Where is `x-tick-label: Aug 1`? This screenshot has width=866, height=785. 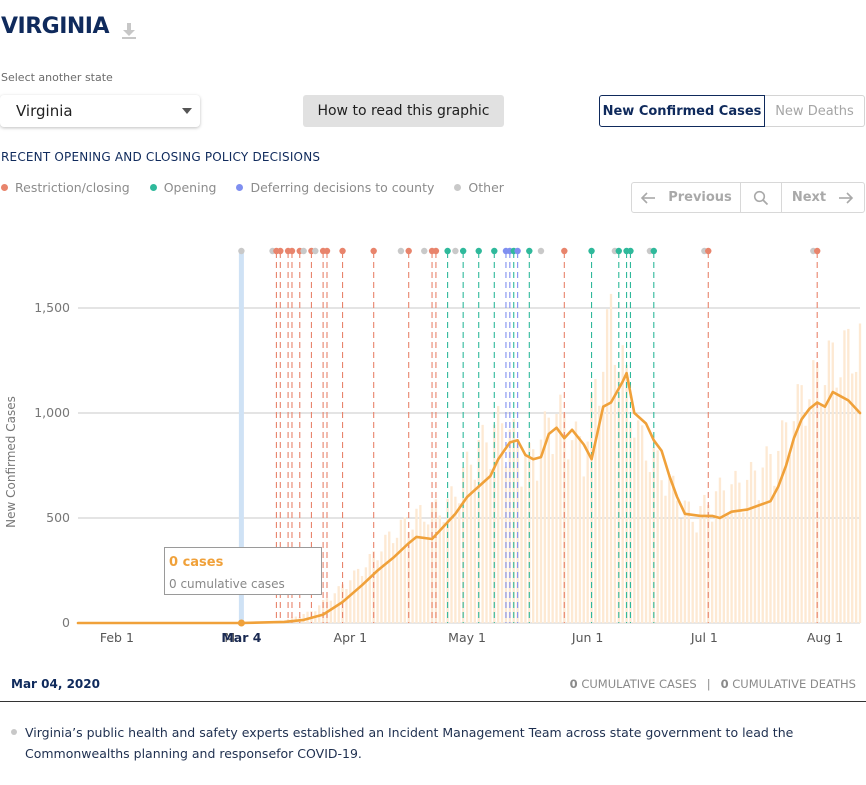 x-tick-label: Aug 1 is located at coordinates (825, 637).